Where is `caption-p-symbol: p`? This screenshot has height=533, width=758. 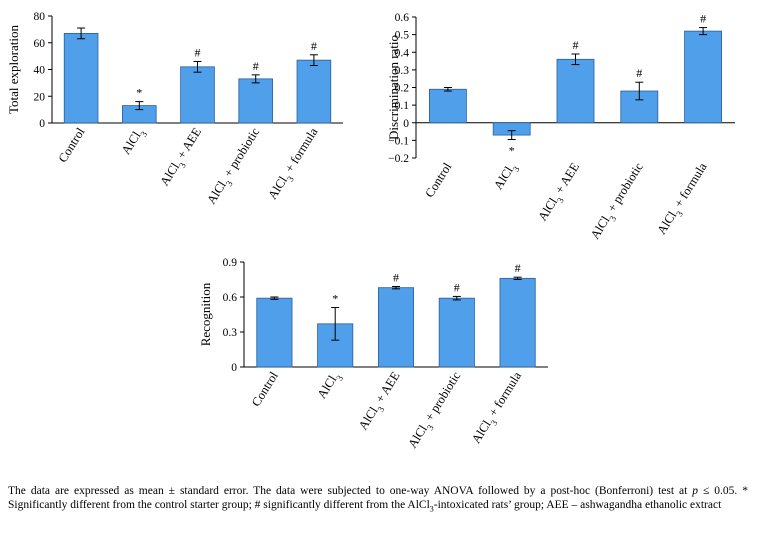
caption-p-symbol: p is located at coordinates (695, 491).